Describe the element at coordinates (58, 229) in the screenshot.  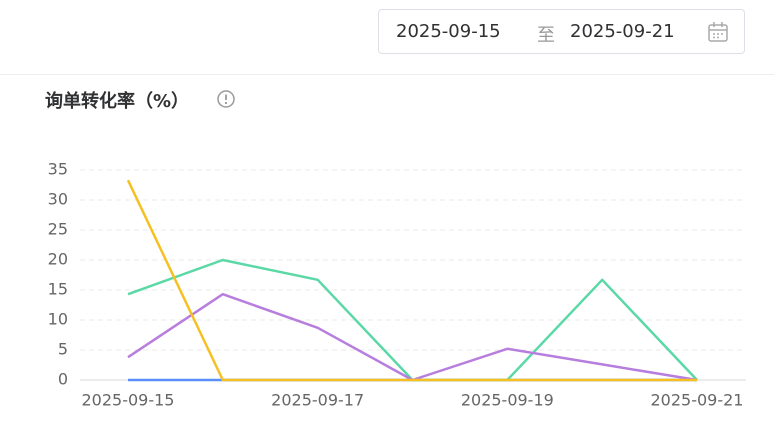
I see `y-tick-label: 25` at that location.